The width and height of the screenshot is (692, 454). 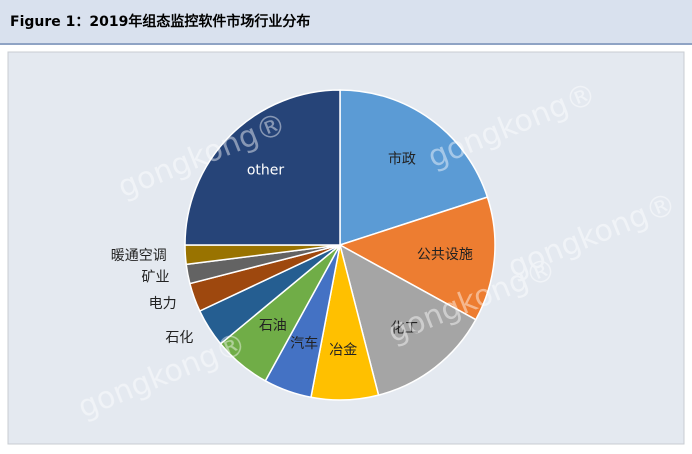 What do you see at coordinates (139, 256) in the screenshot?
I see `slice-label: 暖通空调` at bounding box center [139, 256].